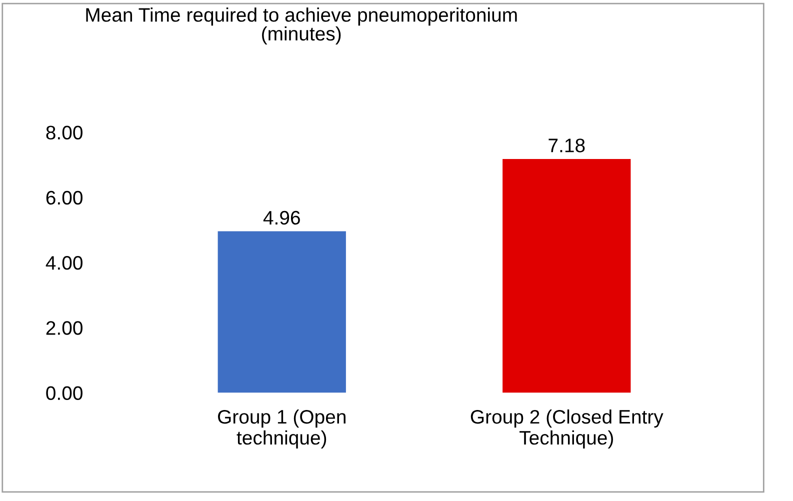  Describe the element at coordinates (301, 26) in the screenshot. I see `chart-title: Mean Time required to achieve pneumoperitonium (minutes)` at that location.